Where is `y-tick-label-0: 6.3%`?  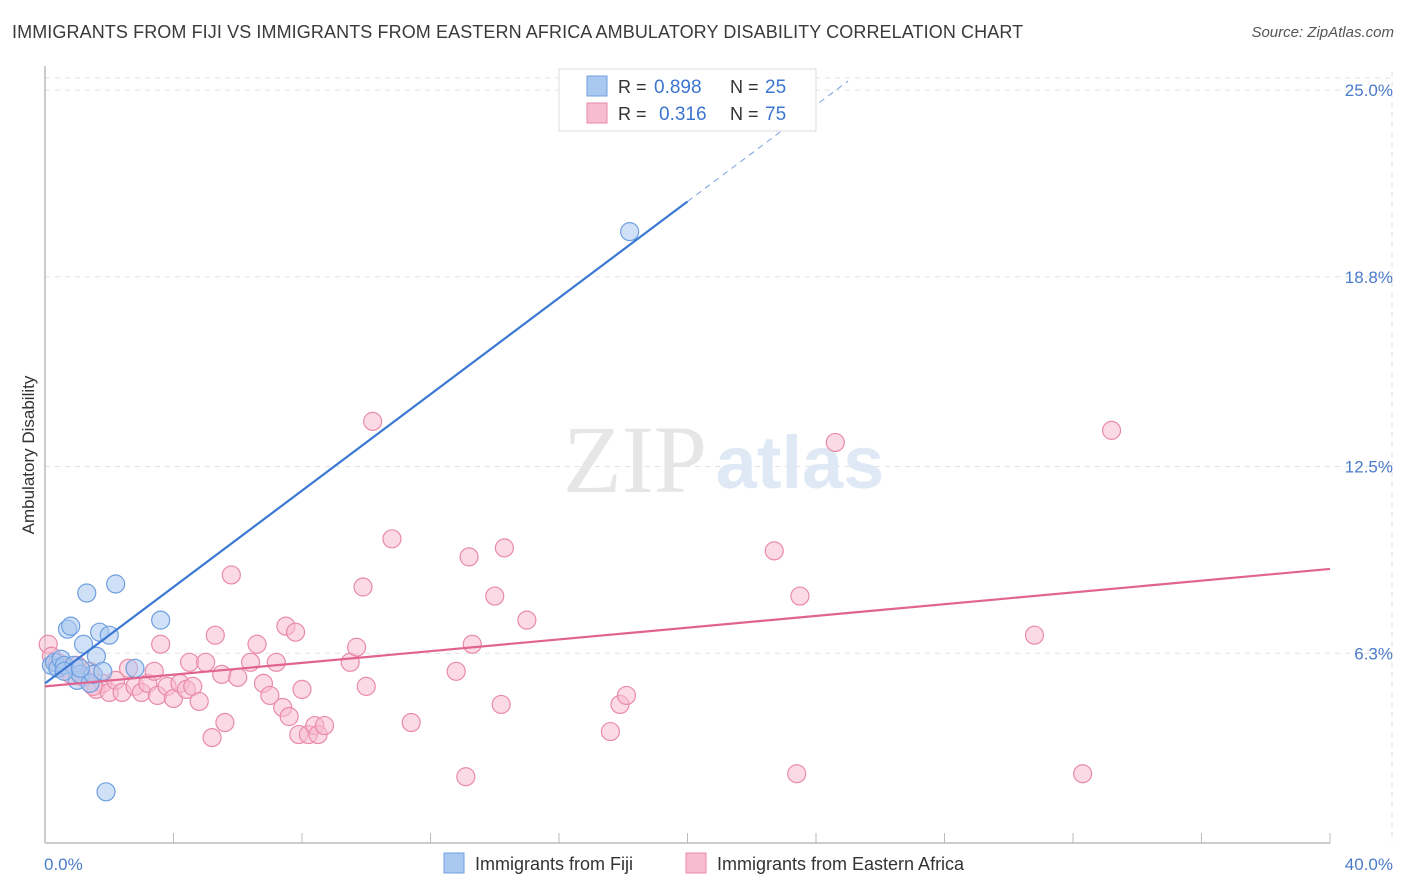 y-tick-label-0: 6.3% is located at coordinates (1373, 653).